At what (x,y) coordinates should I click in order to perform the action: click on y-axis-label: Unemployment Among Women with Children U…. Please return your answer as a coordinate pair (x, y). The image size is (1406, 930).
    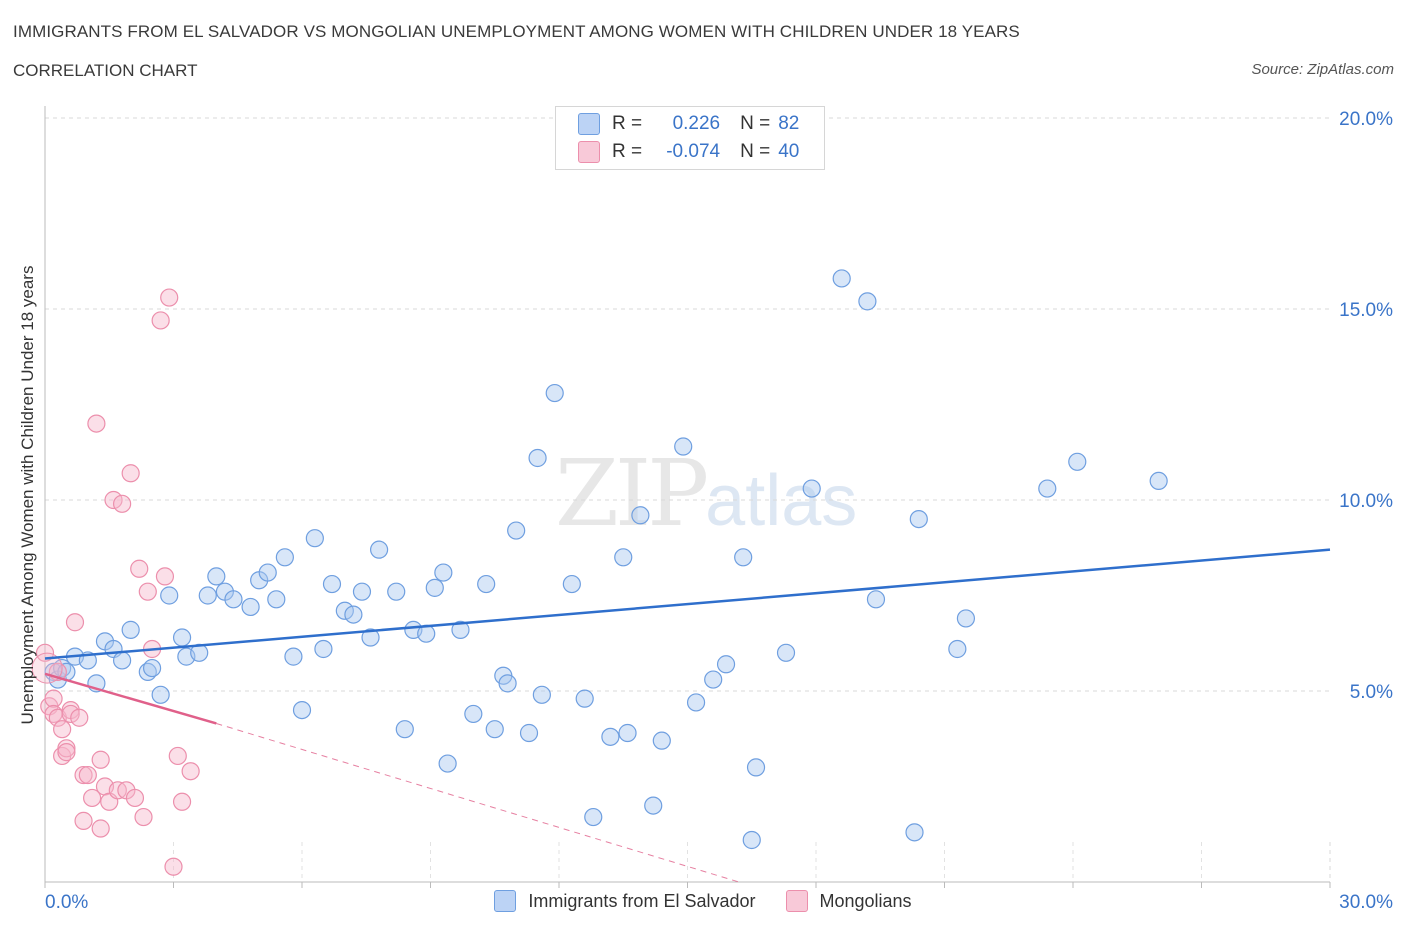
    Looking at the image, I should click on (27, 495).